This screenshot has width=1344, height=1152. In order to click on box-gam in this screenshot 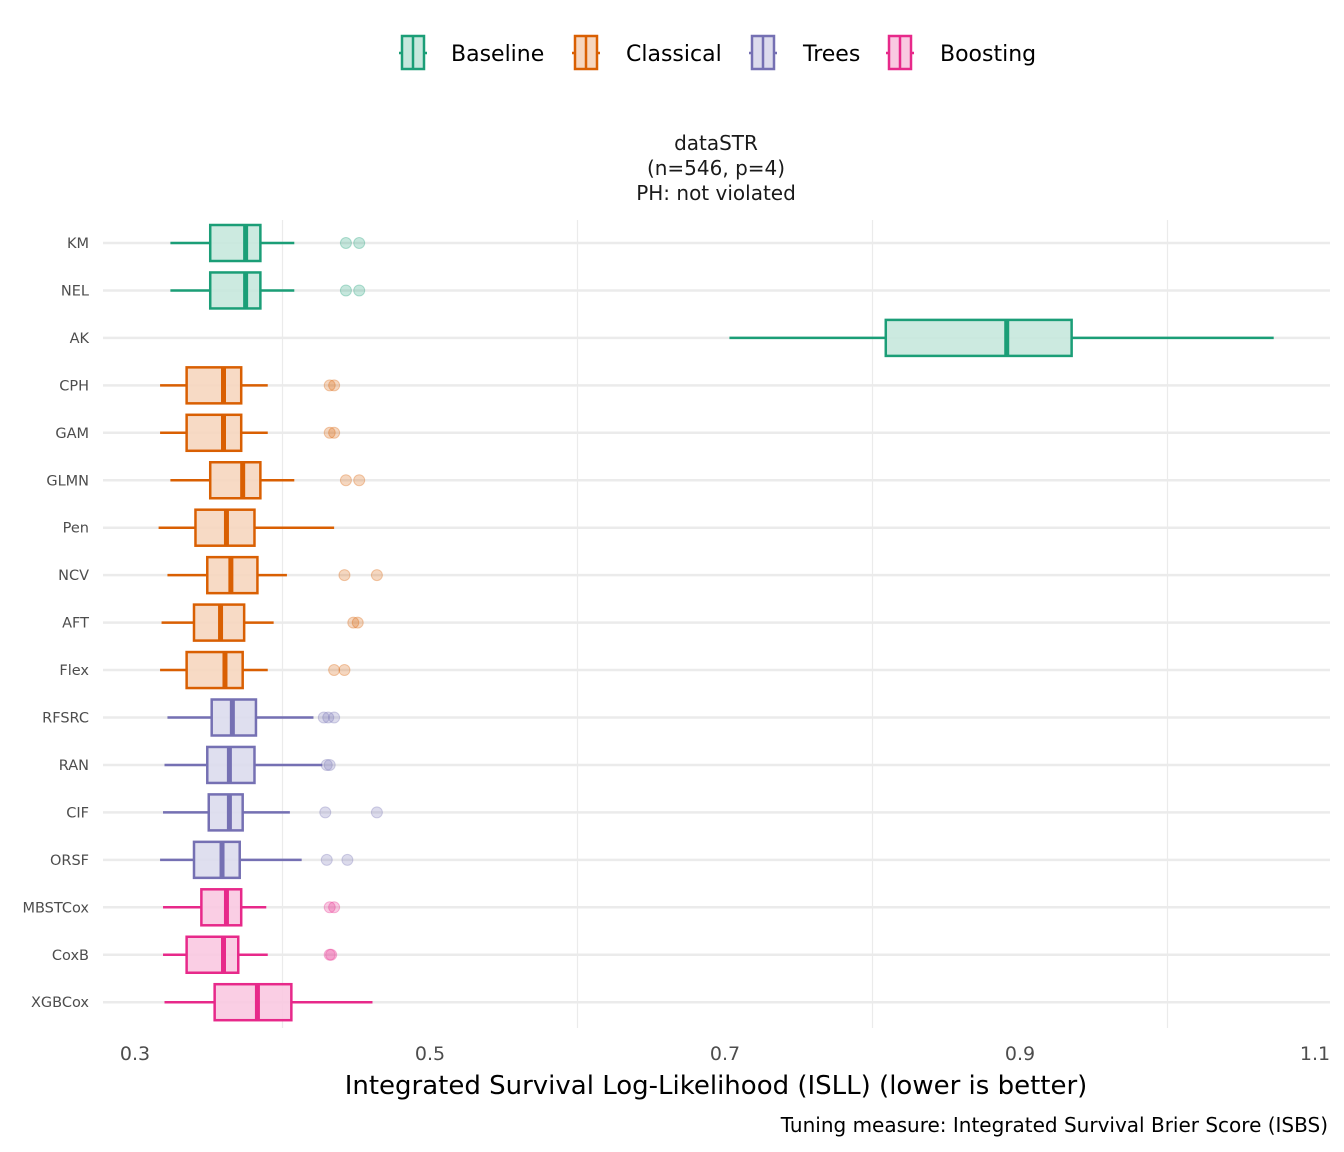, I will do `click(250, 433)`.